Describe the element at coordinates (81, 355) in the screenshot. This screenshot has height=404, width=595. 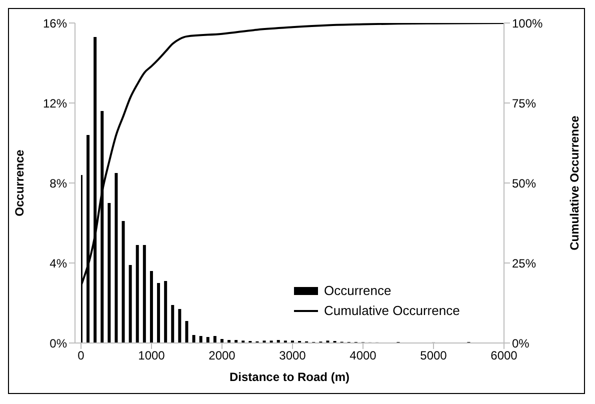
I see `x-tick-label: 0` at that location.